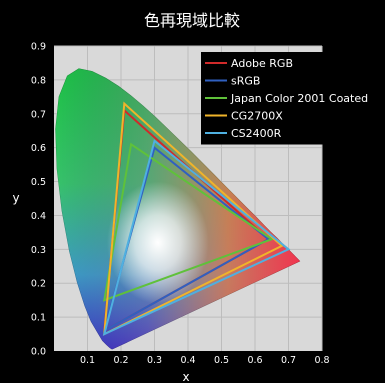  What do you see at coordinates (154, 360) in the screenshot?
I see `x-tick-label: 0.3` at bounding box center [154, 360].